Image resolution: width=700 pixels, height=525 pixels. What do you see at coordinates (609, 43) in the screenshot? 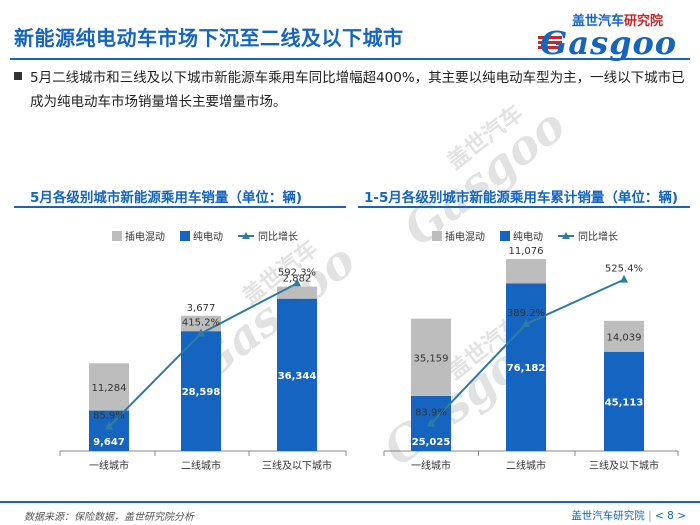
I see `logo-en: Gasgoo` at bounding box center [609, 43].